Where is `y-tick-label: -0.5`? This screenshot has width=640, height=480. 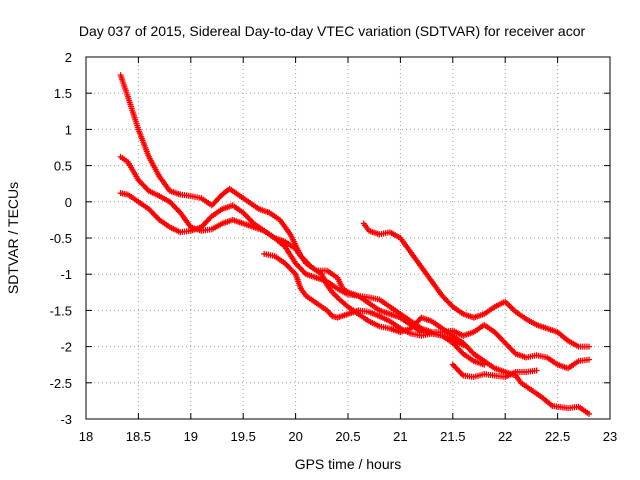
y-tick-label: -0.5 is located at coordinates (61, 238).